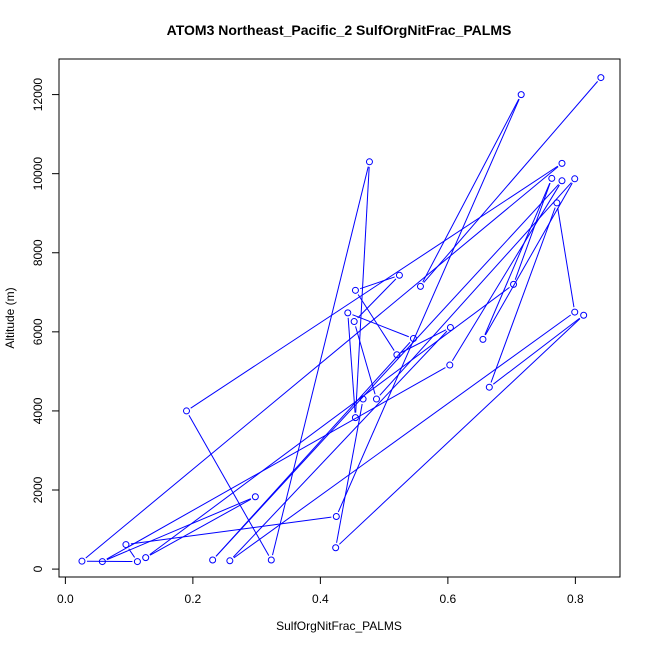 This screenshot has height=650, width=650. I want to click on y-tick-label: 2000, so click(38, 489).